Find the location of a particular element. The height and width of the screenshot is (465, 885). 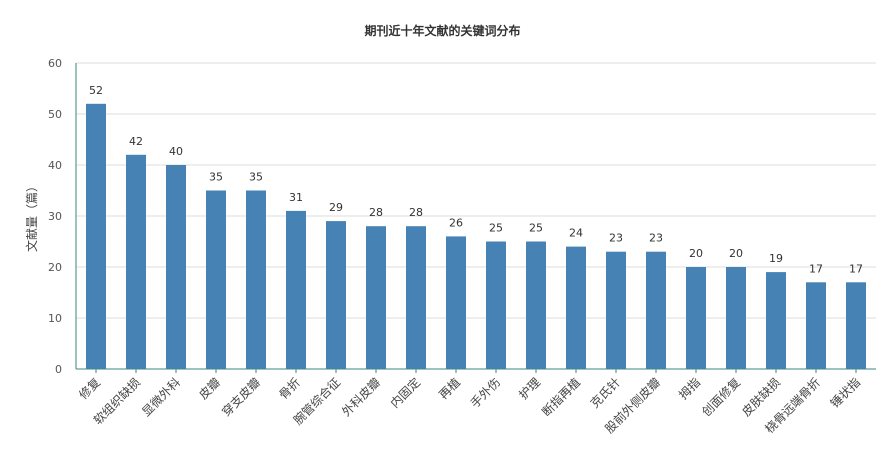

chart-title: 期刊近十年文献的关键词分布 is located at coordinates (442, 31).